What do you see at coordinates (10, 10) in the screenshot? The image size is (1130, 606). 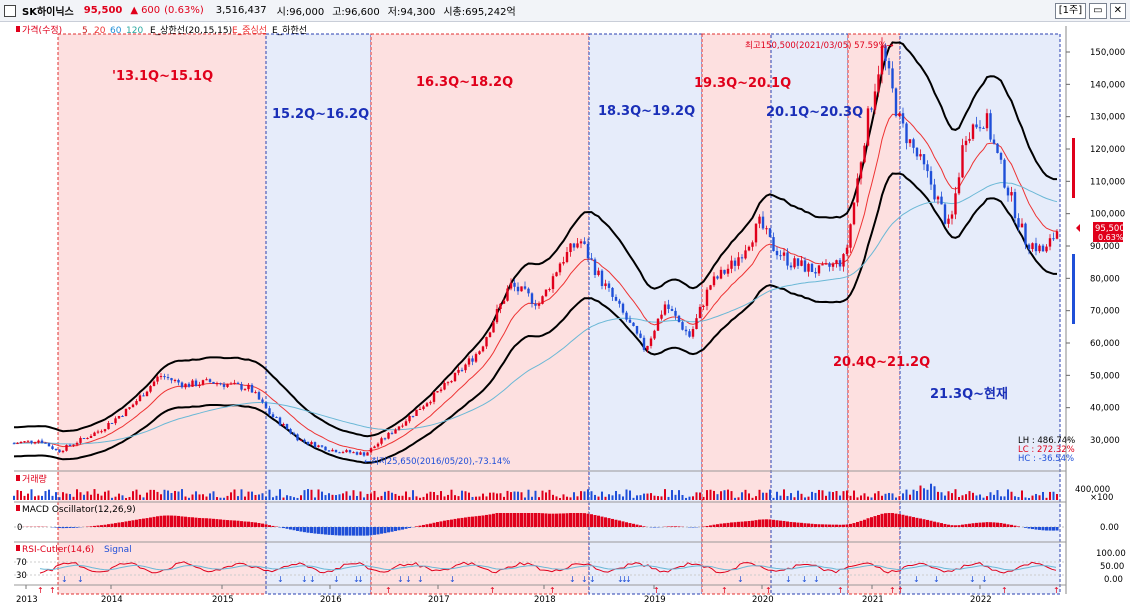 I see `checkbox-icon` at bounding box center [10, 10].